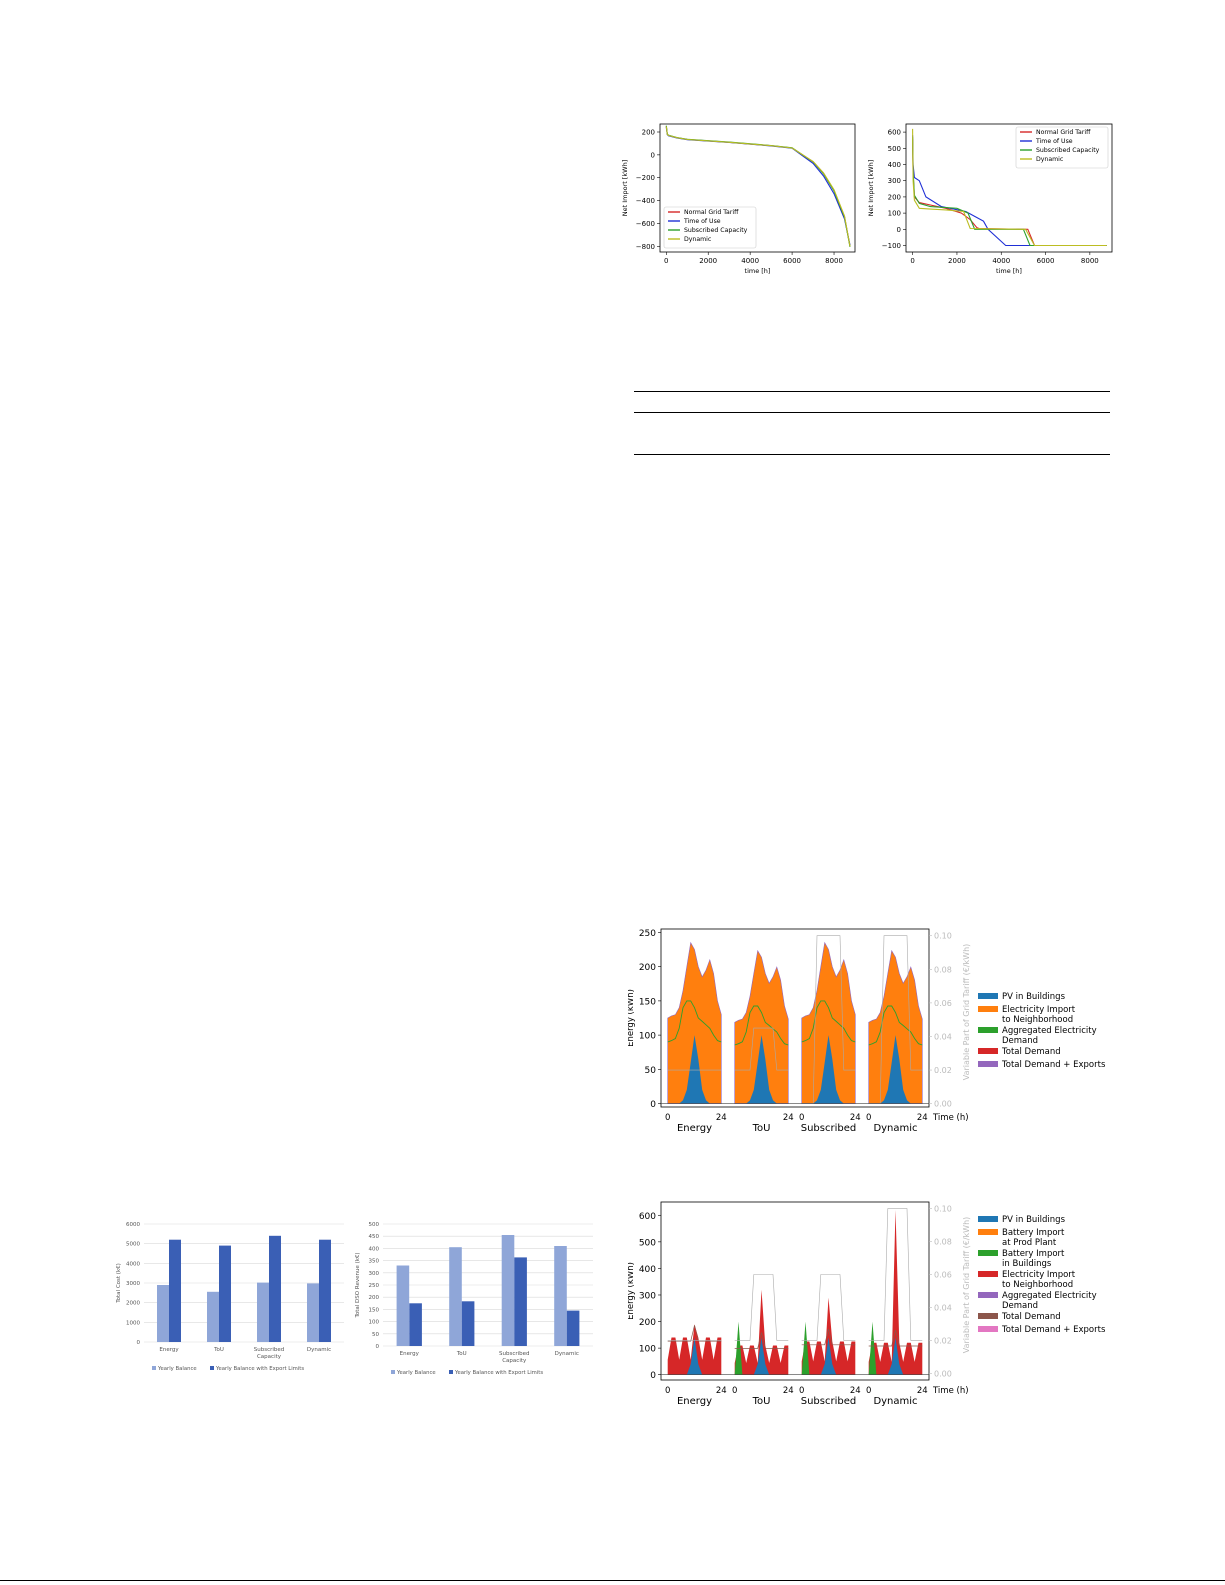 The image size is (1225, 1585). What do you see at coordinates (1068, 150) in the screenshot?
I see `legend-label: Subscribed Capacity` at bounding box center [1068, 150].